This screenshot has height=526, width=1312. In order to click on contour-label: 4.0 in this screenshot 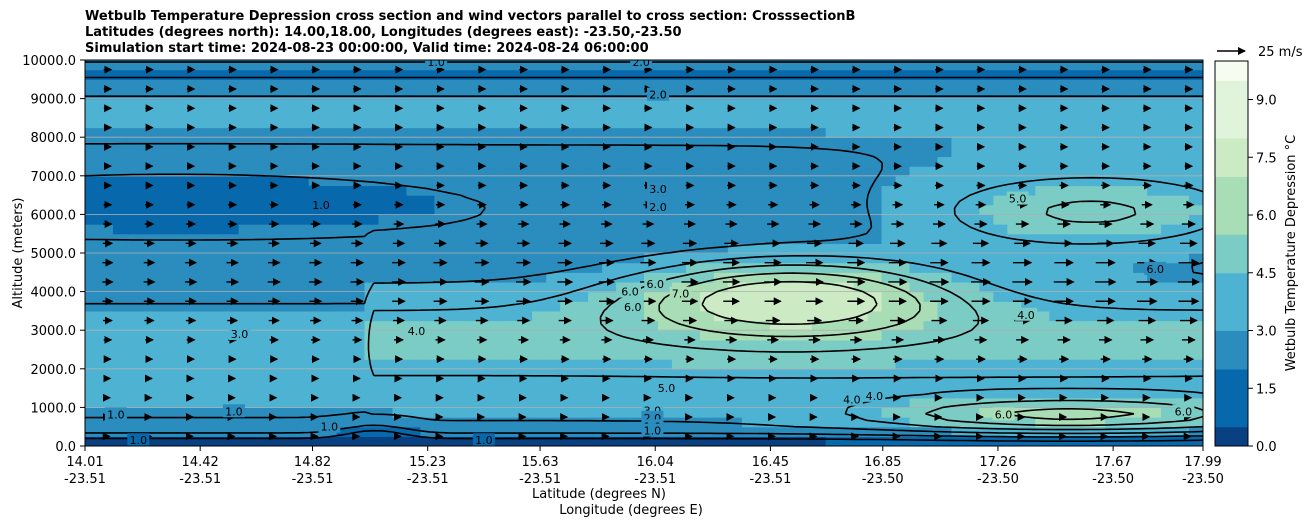, I will do `click(417, 331)`.